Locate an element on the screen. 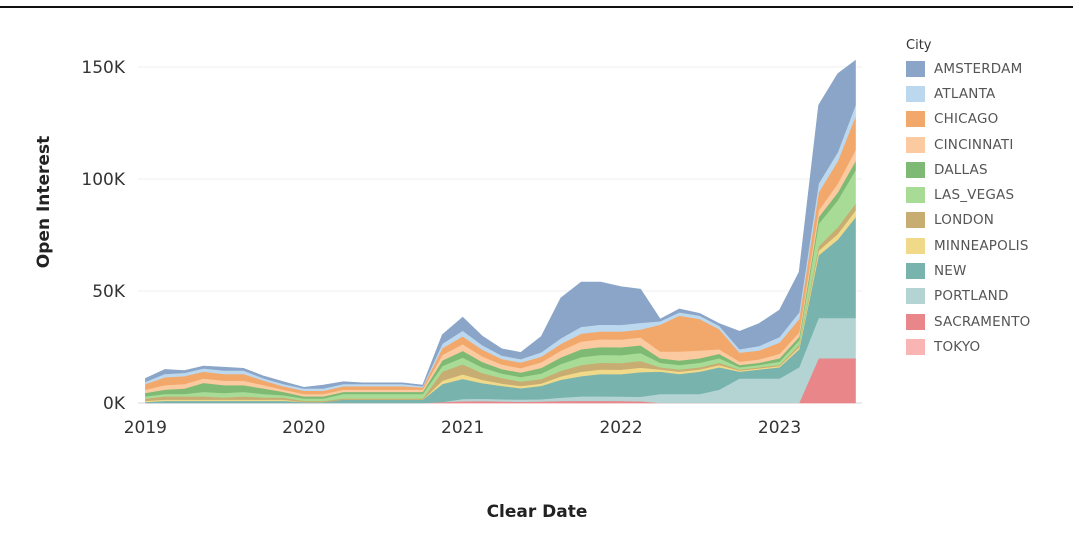  legend-item-london: LONDON is located at coordinates (986, 220).